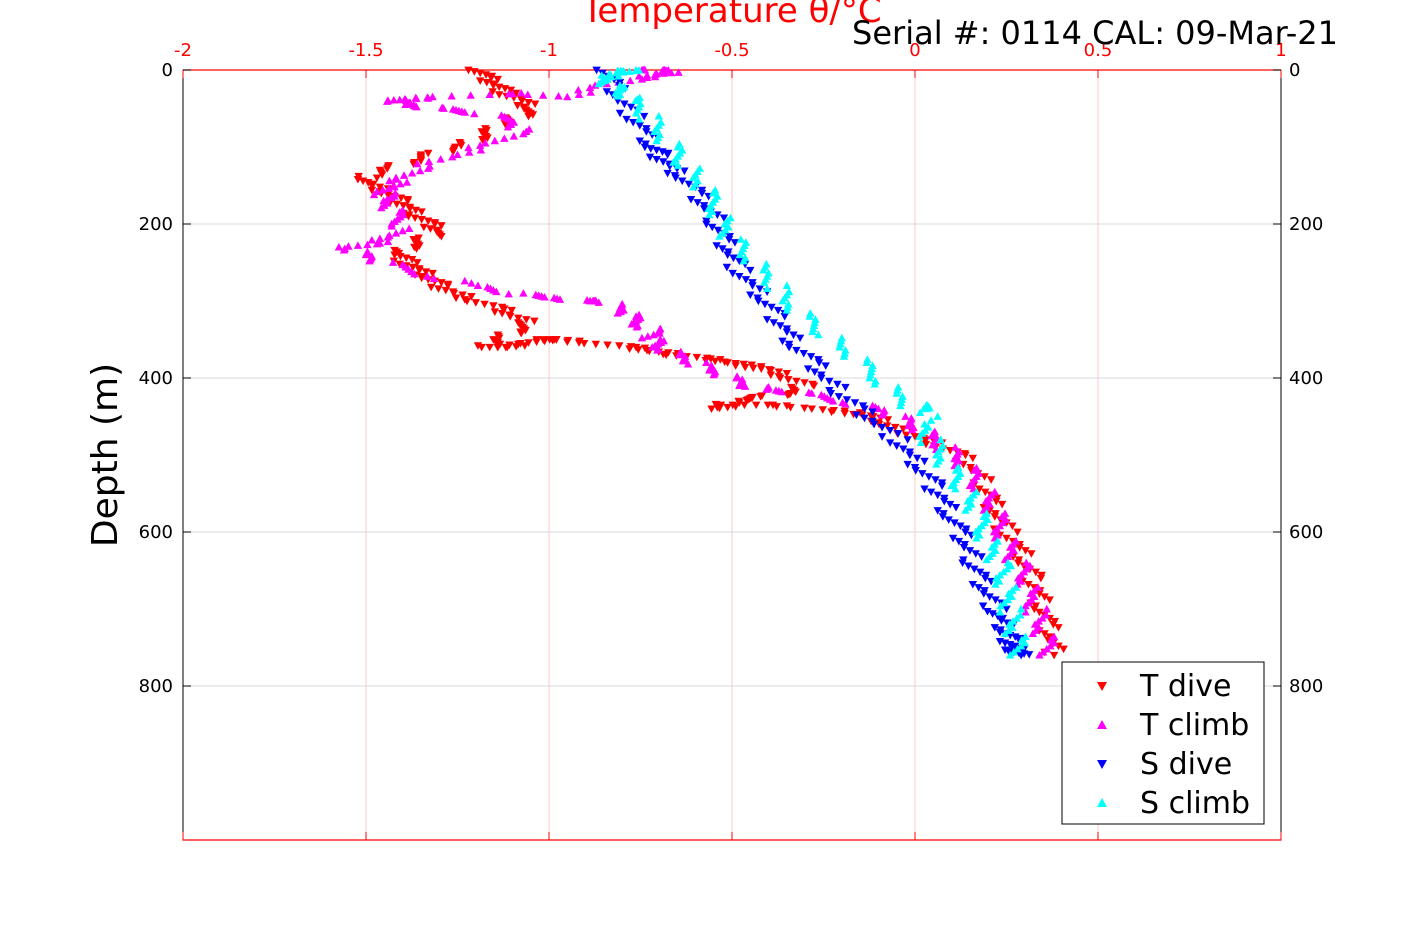 The width and height of the screenshot is (1417, 945). What do you see at coordinates (1186, 764) in the screenshot?
I see `legend-label: S dive` at bounding box center [1186, 764].